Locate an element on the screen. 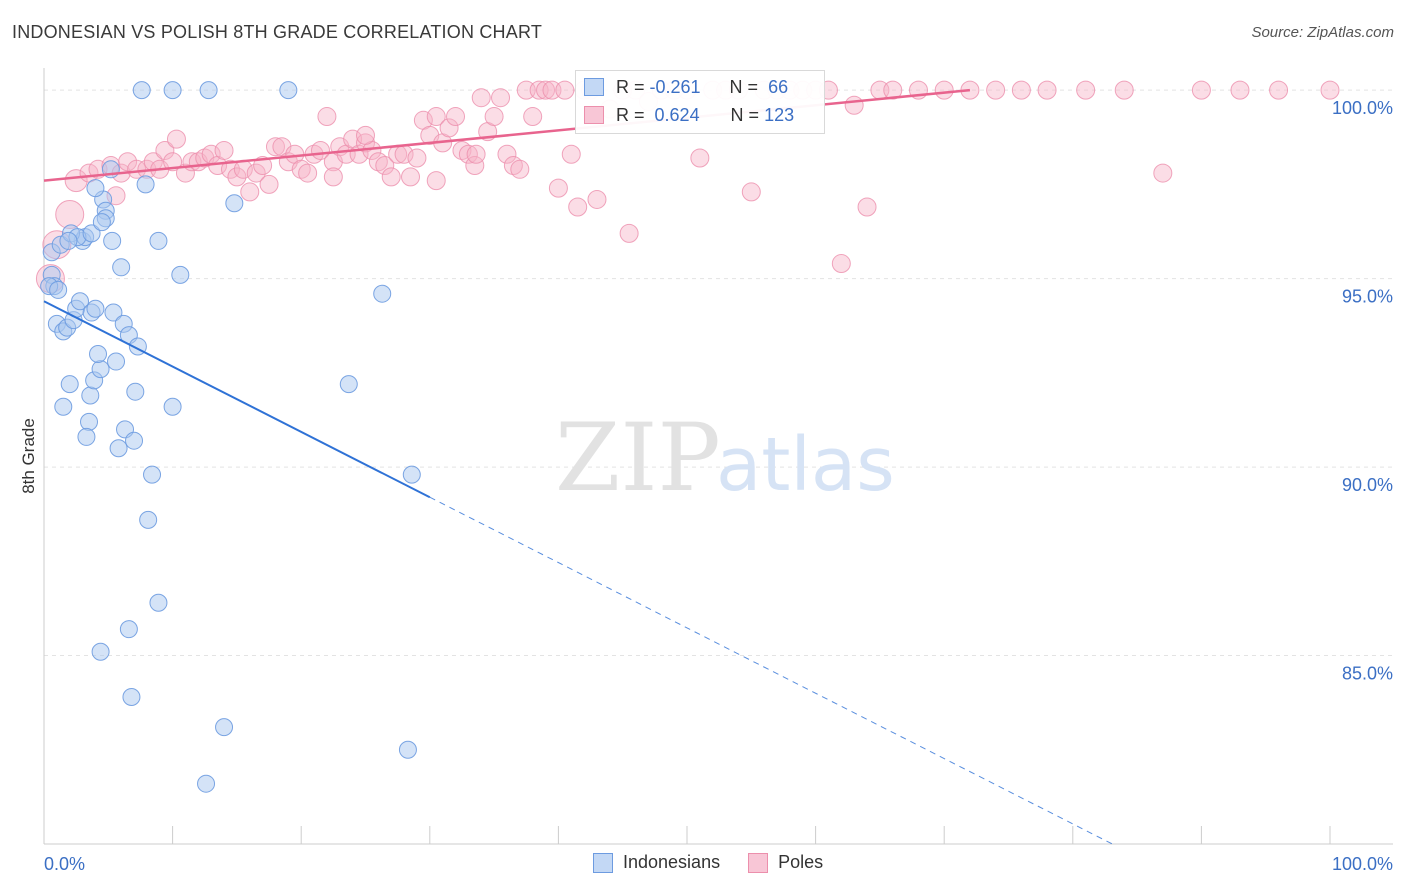  legend-r-label: R = is located at coordinates (630, 114).